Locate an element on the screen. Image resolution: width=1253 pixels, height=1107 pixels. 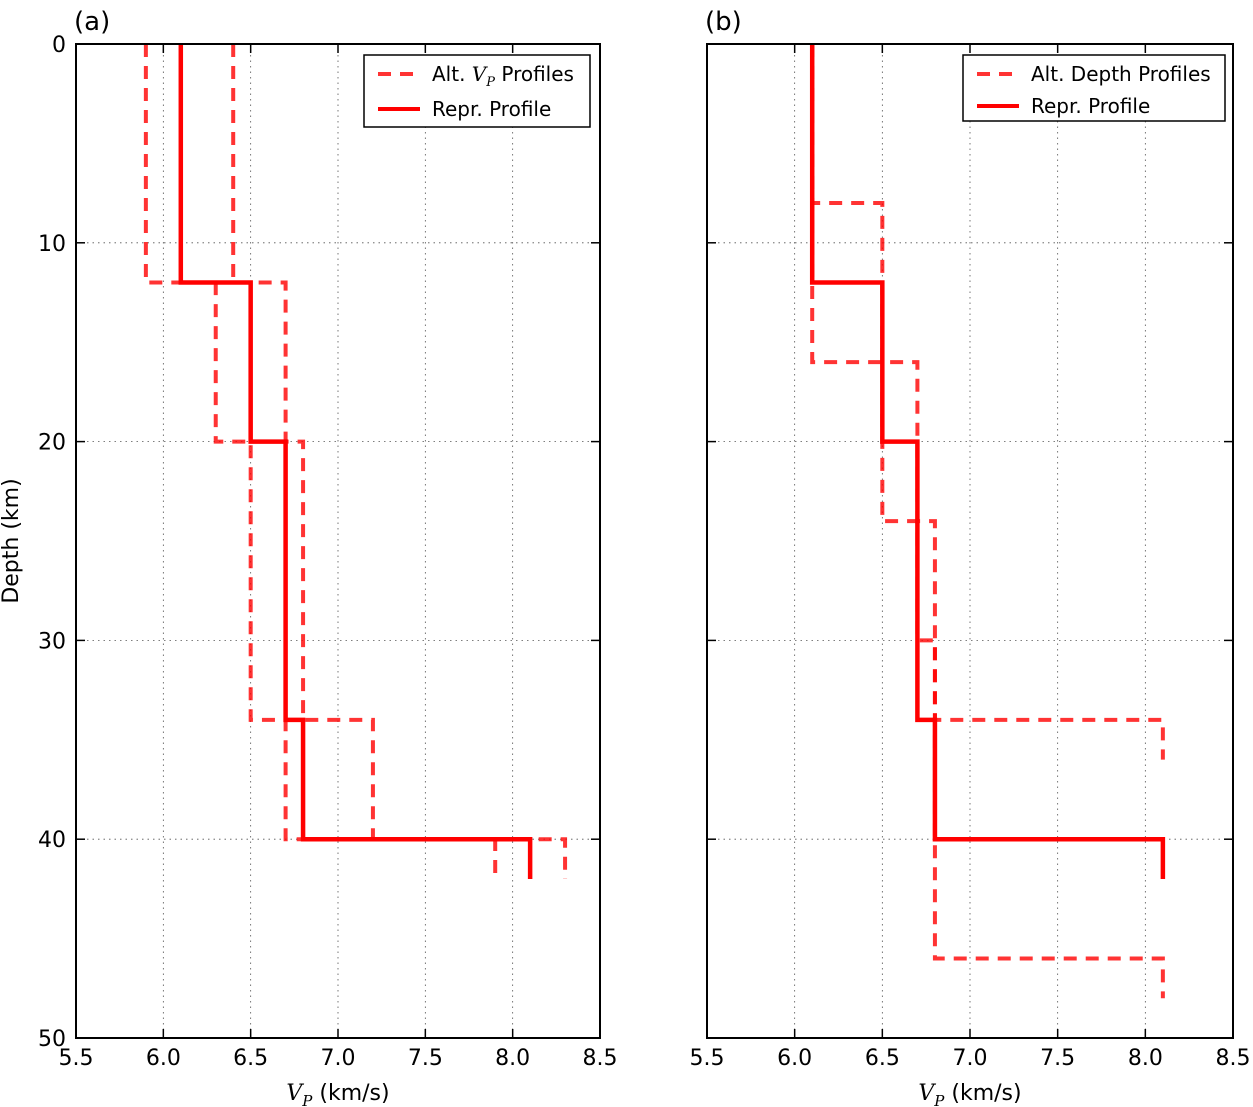
legend-label: Alt. VP Profiles is located at coordinates (503, 76).